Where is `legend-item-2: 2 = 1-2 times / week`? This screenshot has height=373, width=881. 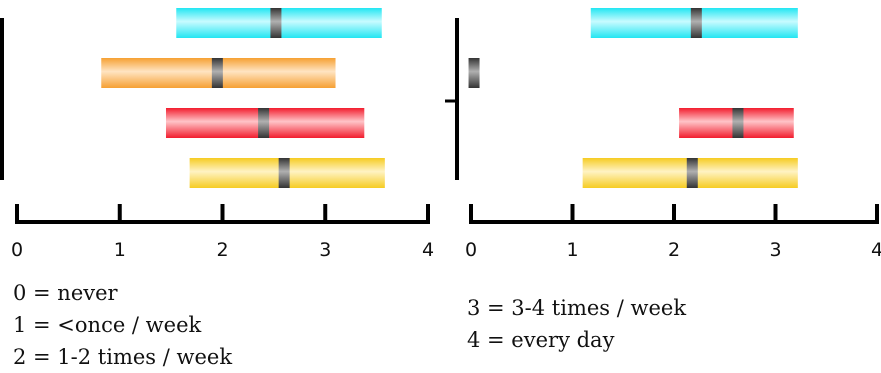 legend-item-2: 2 = 1-2 times / week is located at coordinates (123, 357).